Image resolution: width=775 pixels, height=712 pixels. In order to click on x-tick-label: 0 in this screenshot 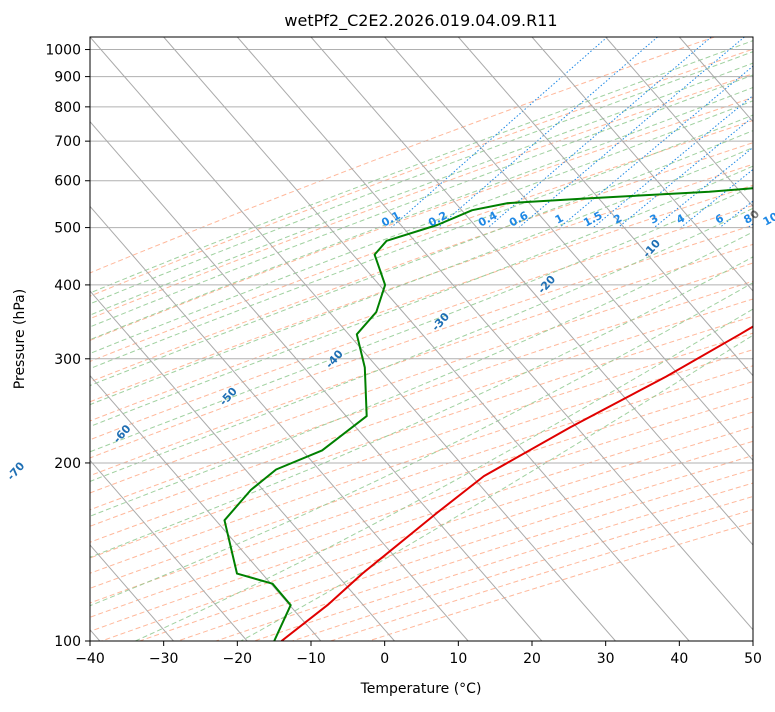, I will do `click(384, 659)`.